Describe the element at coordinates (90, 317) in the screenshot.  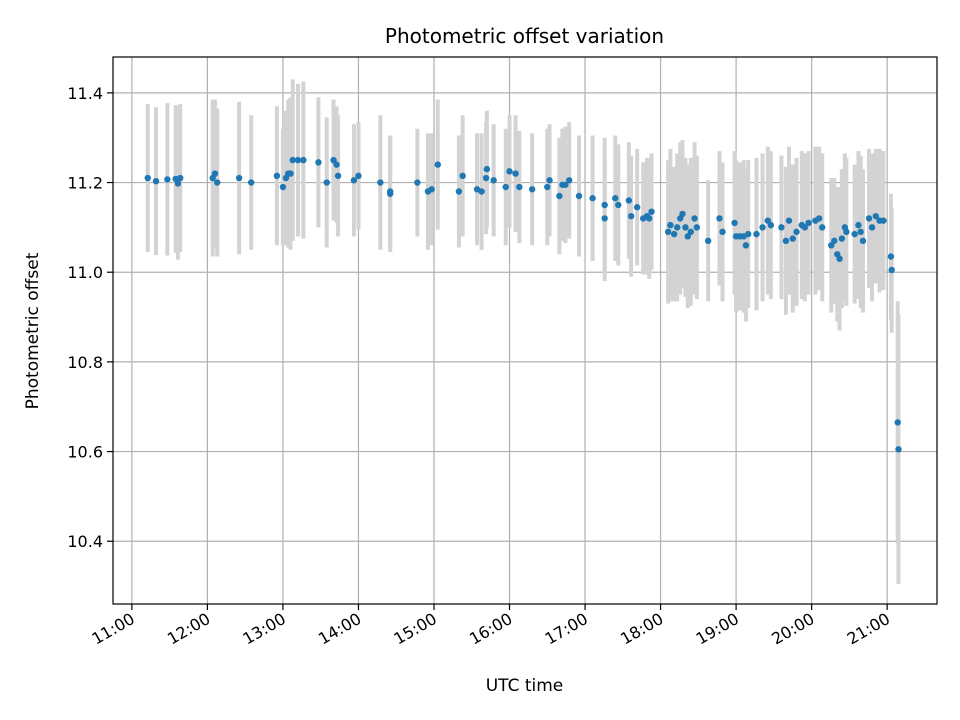
I see `y-axis-ticks: 10.4 10.6 10.8 11.0 11.2 11.4` at that location.